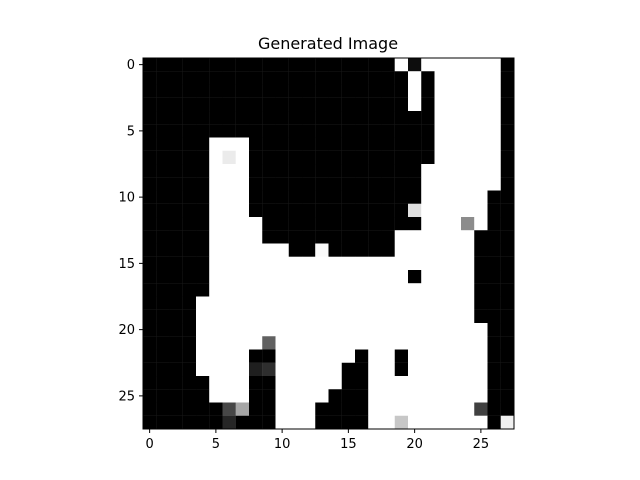 The height and width of the screenshot is (480, 640). I want to click on y-tick-label: 0, so click(131, 65).